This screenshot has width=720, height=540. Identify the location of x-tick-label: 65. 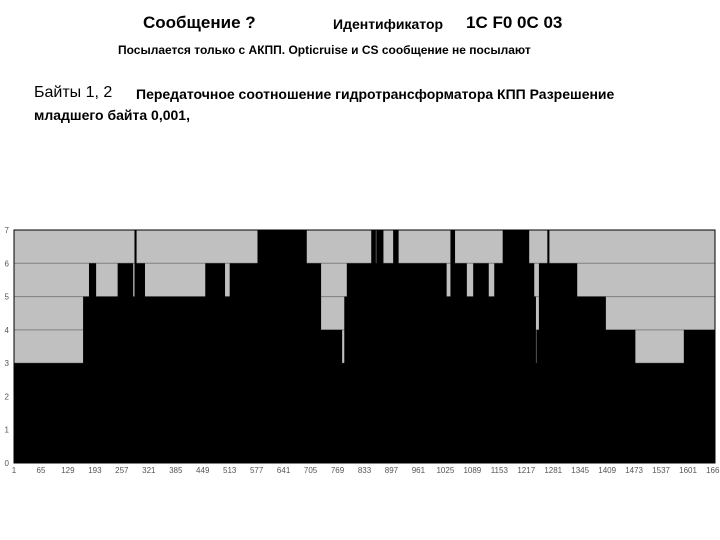
(41, 470).